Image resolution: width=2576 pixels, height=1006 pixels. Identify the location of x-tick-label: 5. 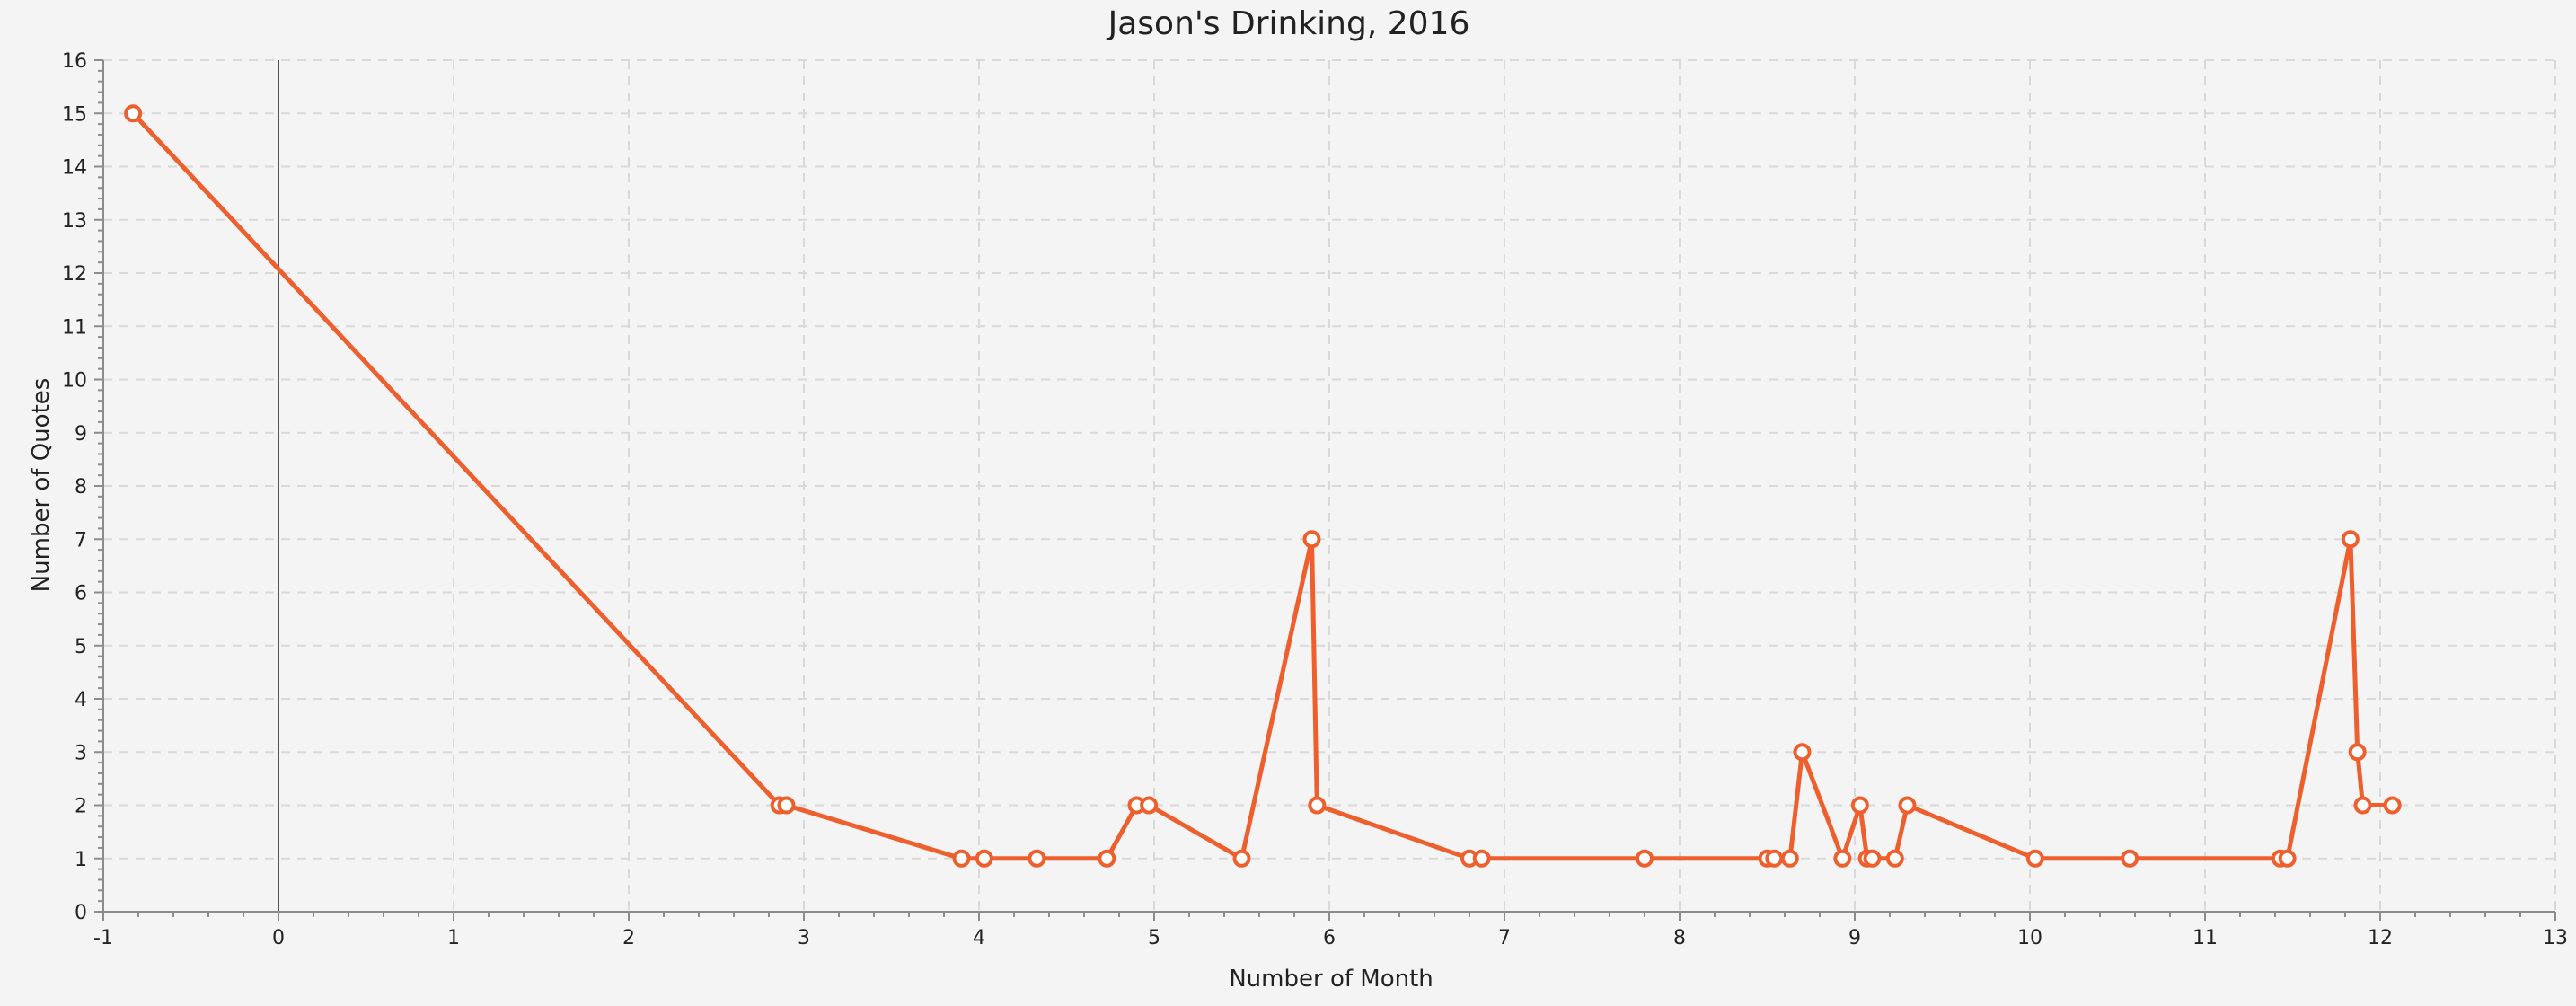
(1154, 938).